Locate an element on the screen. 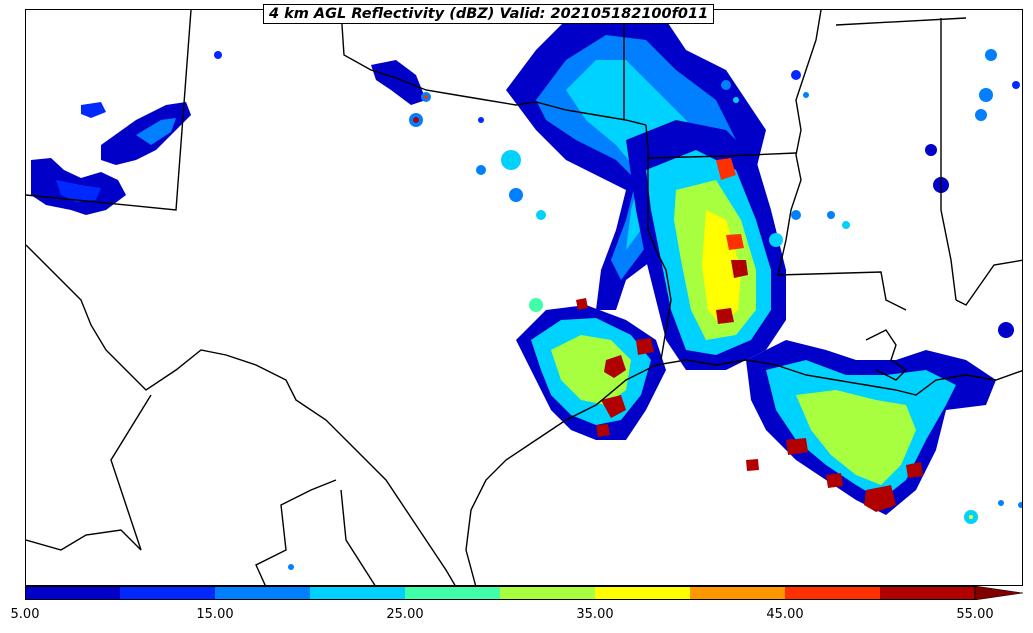 This screenshot has width=1033, height=633. colorbar-tick-label: 55.00 is located at coordinates (975, 614).